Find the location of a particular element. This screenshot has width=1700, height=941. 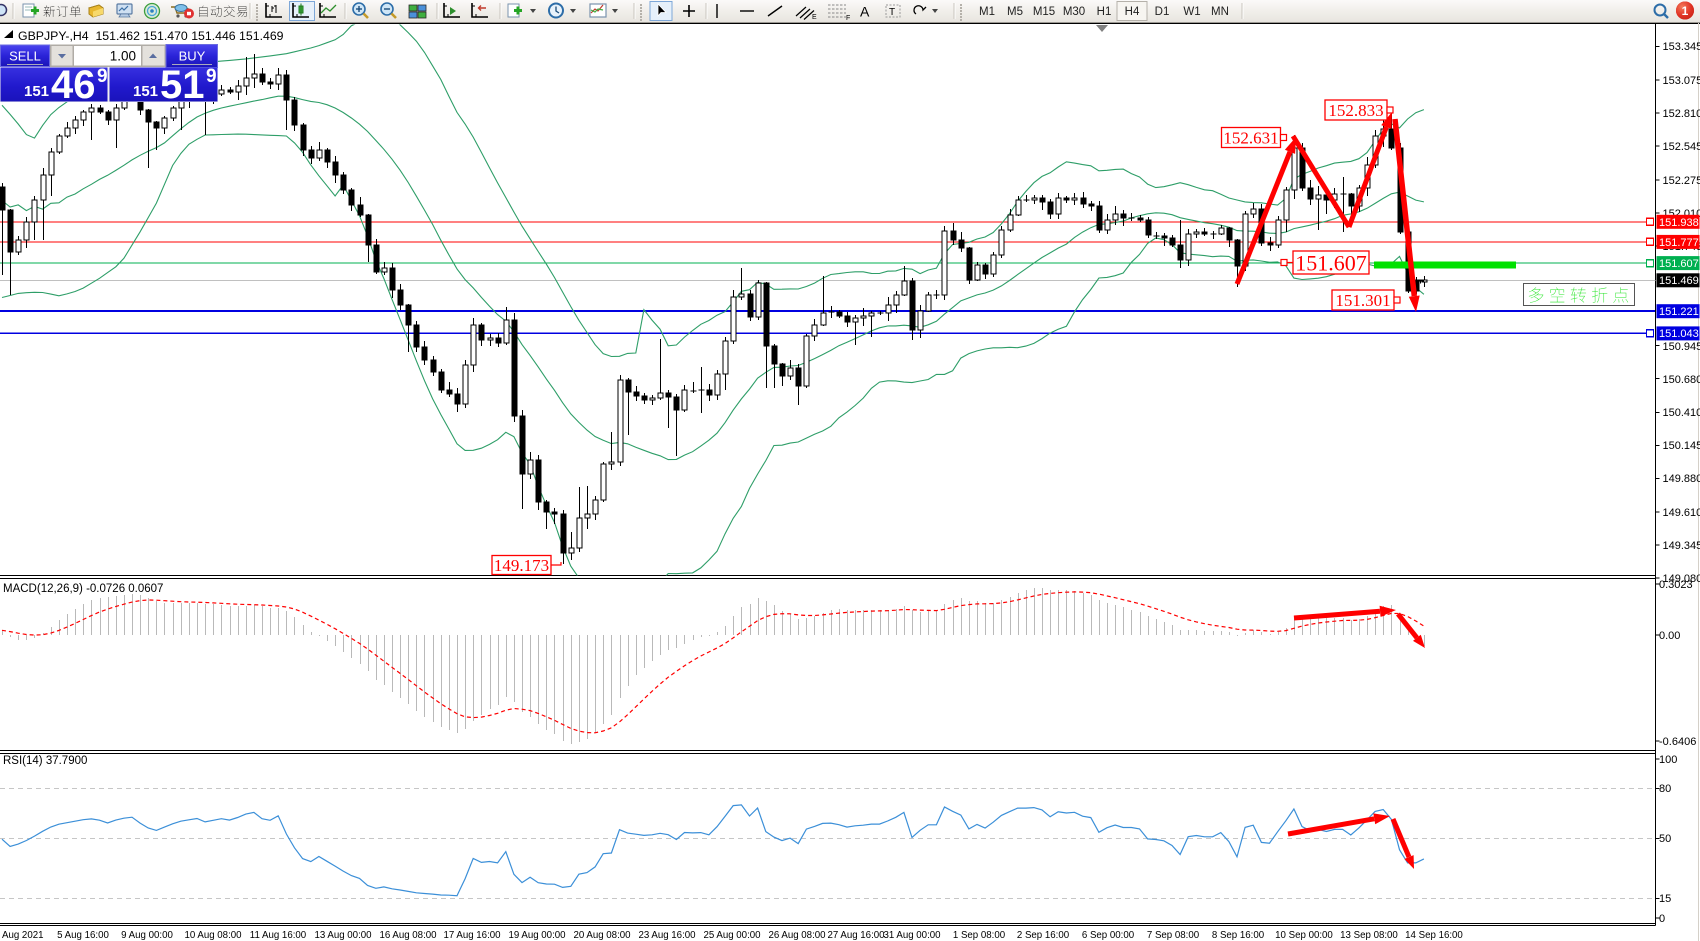

svg-text: 150.410 is located at coordinates (1681, 413).